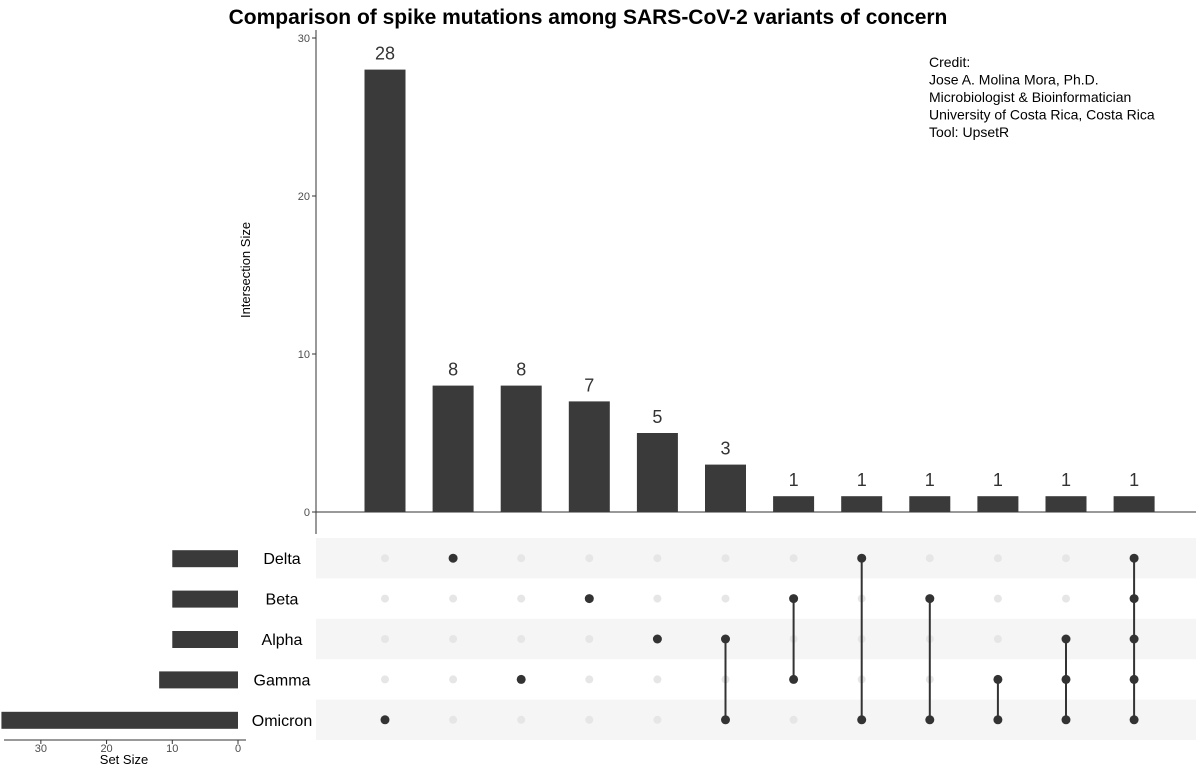  What do you see at coordinates (1030, 97) in the screenshot?
I see `credit-line: Microbiologist & Bioinformatician` at bounding box center [1030, 97].